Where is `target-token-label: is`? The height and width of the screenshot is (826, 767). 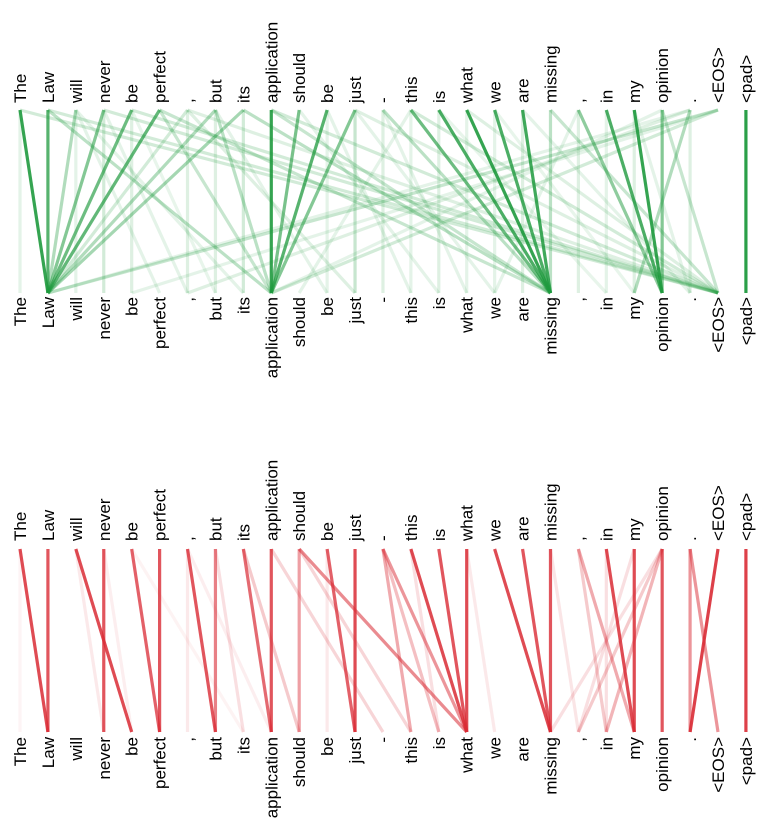
target-token-label: is is located at coordinates (439, 743).